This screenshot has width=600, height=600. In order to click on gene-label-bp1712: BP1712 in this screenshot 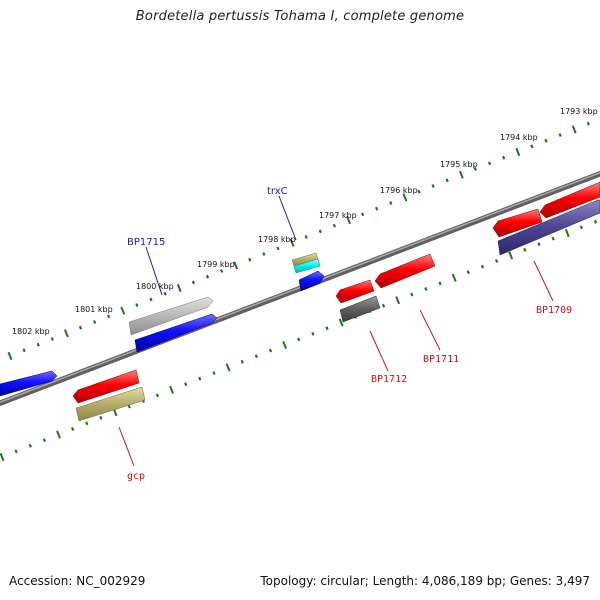, I will do `click(389, 379)`.